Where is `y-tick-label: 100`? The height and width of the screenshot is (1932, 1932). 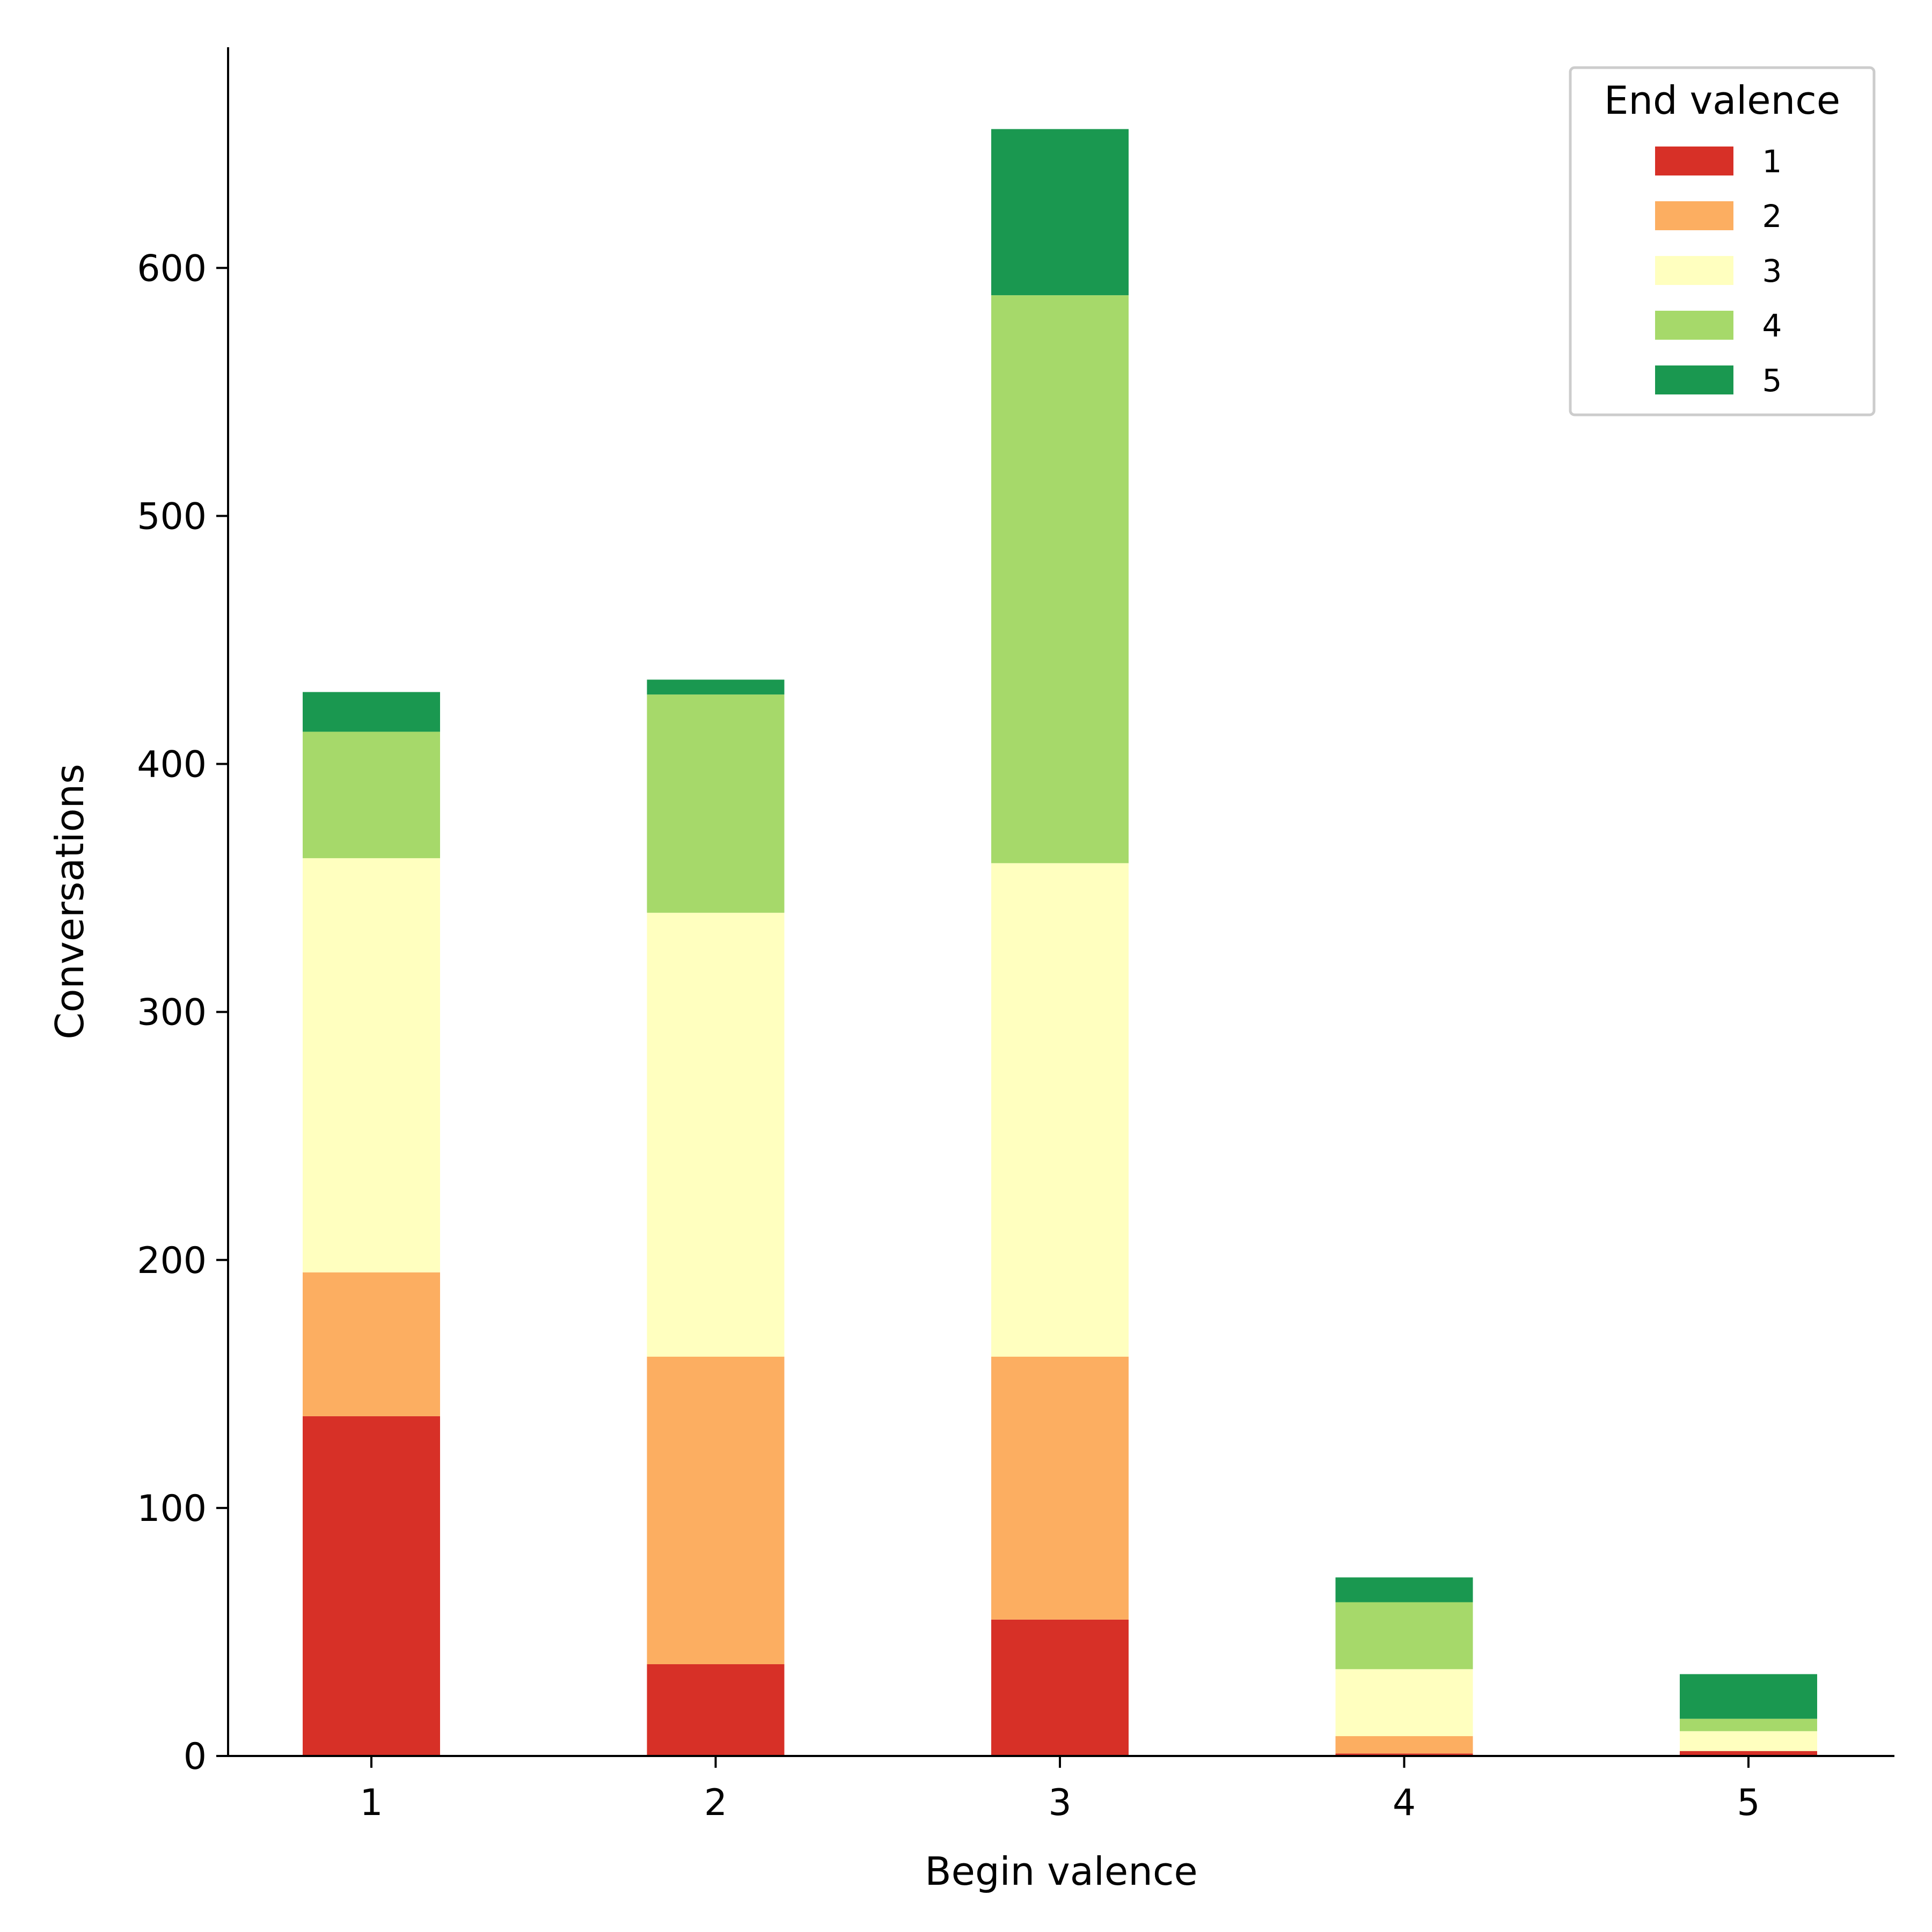 y-tick-label: 100 is located at coordinates (172, 1509).